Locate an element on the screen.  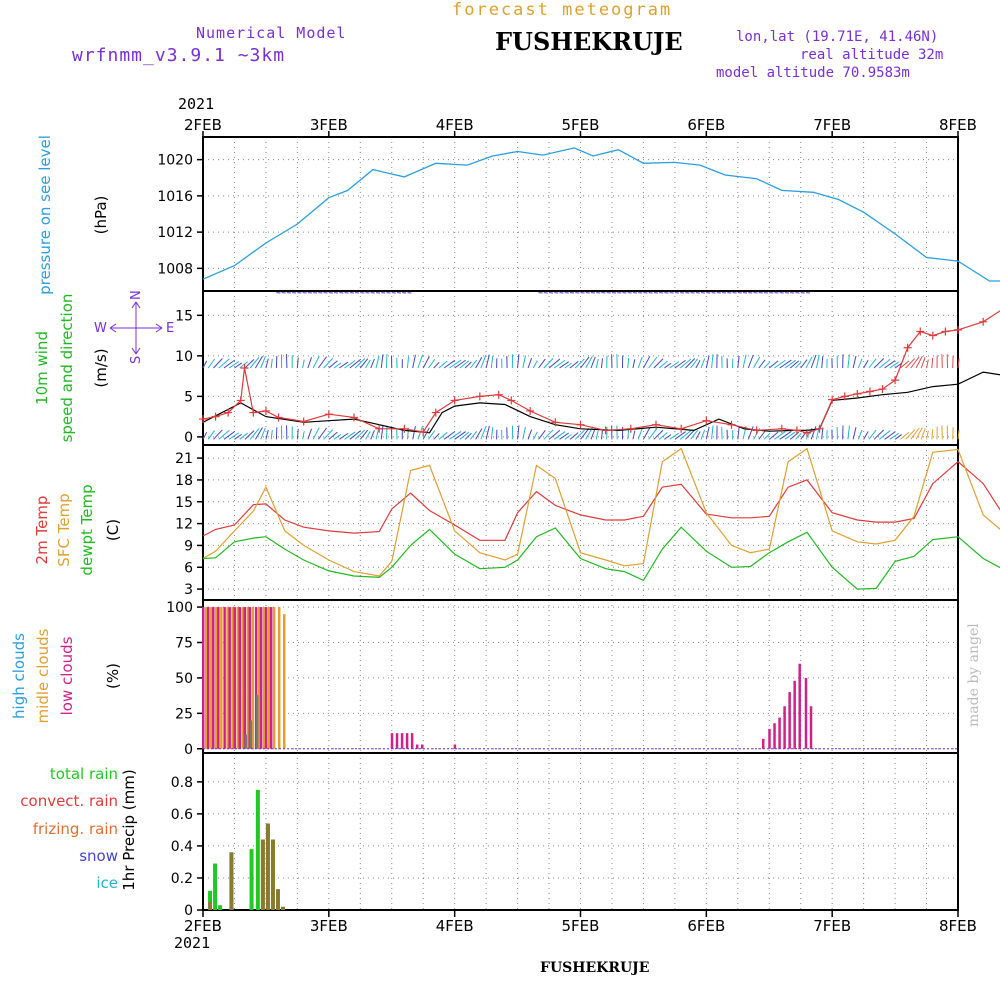
precip-legend-item: ice is located at coordinates (107, 883).